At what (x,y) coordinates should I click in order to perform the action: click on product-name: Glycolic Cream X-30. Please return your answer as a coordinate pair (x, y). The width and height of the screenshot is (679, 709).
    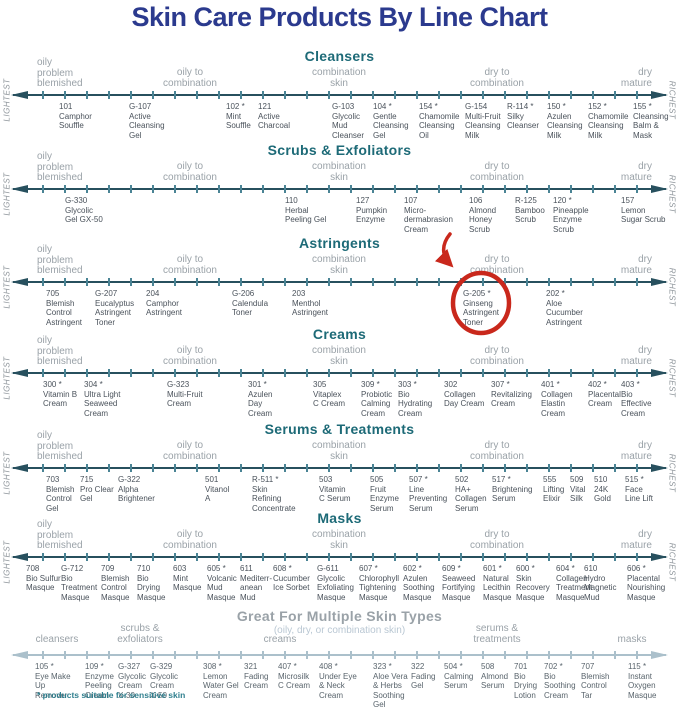
    Looking at the image, I should click on (132, 685).